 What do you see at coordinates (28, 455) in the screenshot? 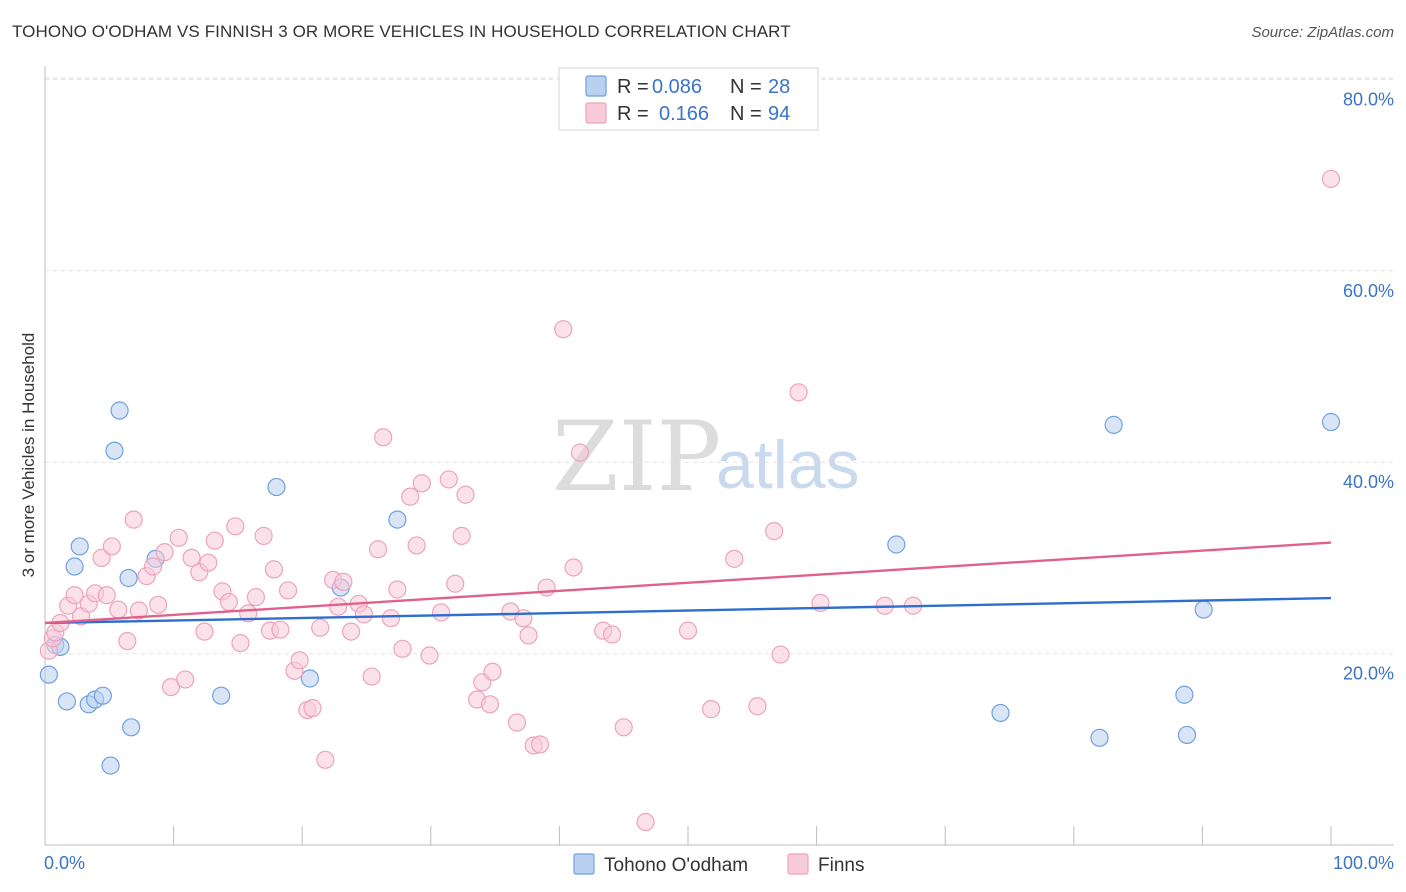
I see `y-axis-label: 3 or more Vehicles in Household` at bounding box center [28, 455].